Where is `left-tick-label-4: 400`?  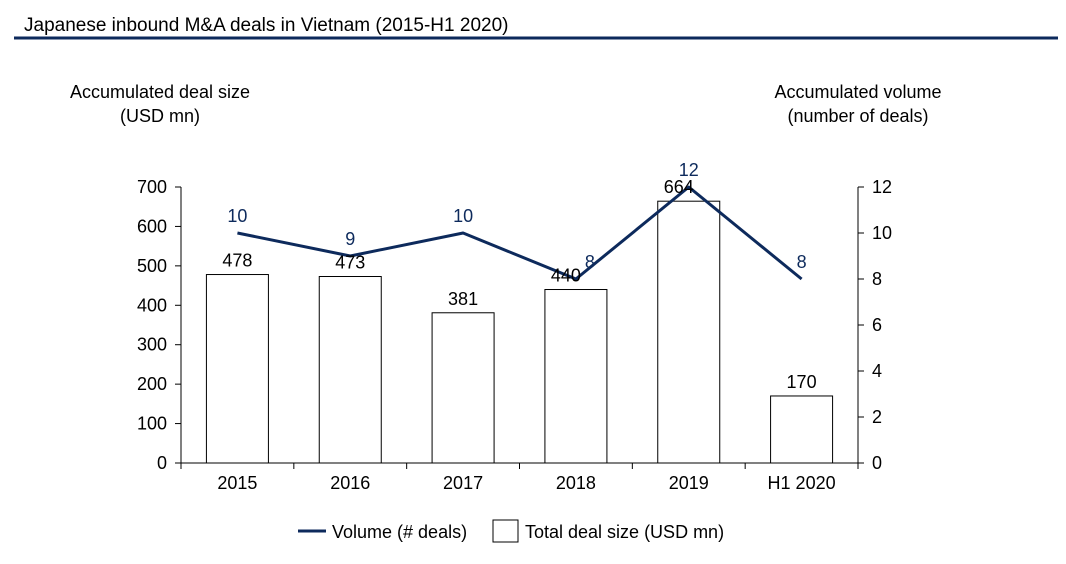 left-tick-label-4: 400 is located at coordinates (152, 305).